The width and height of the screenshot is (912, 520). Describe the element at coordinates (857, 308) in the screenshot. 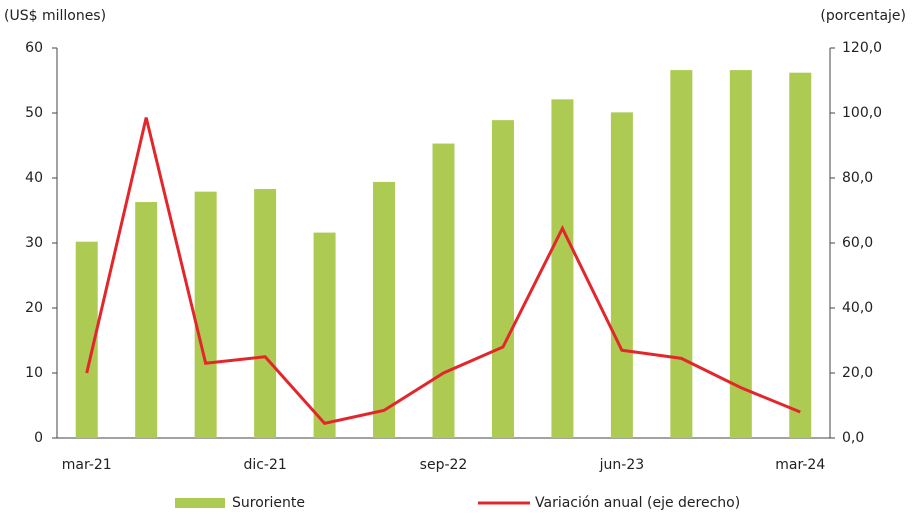

I see `y2-tick-label: 40,0` at that location.